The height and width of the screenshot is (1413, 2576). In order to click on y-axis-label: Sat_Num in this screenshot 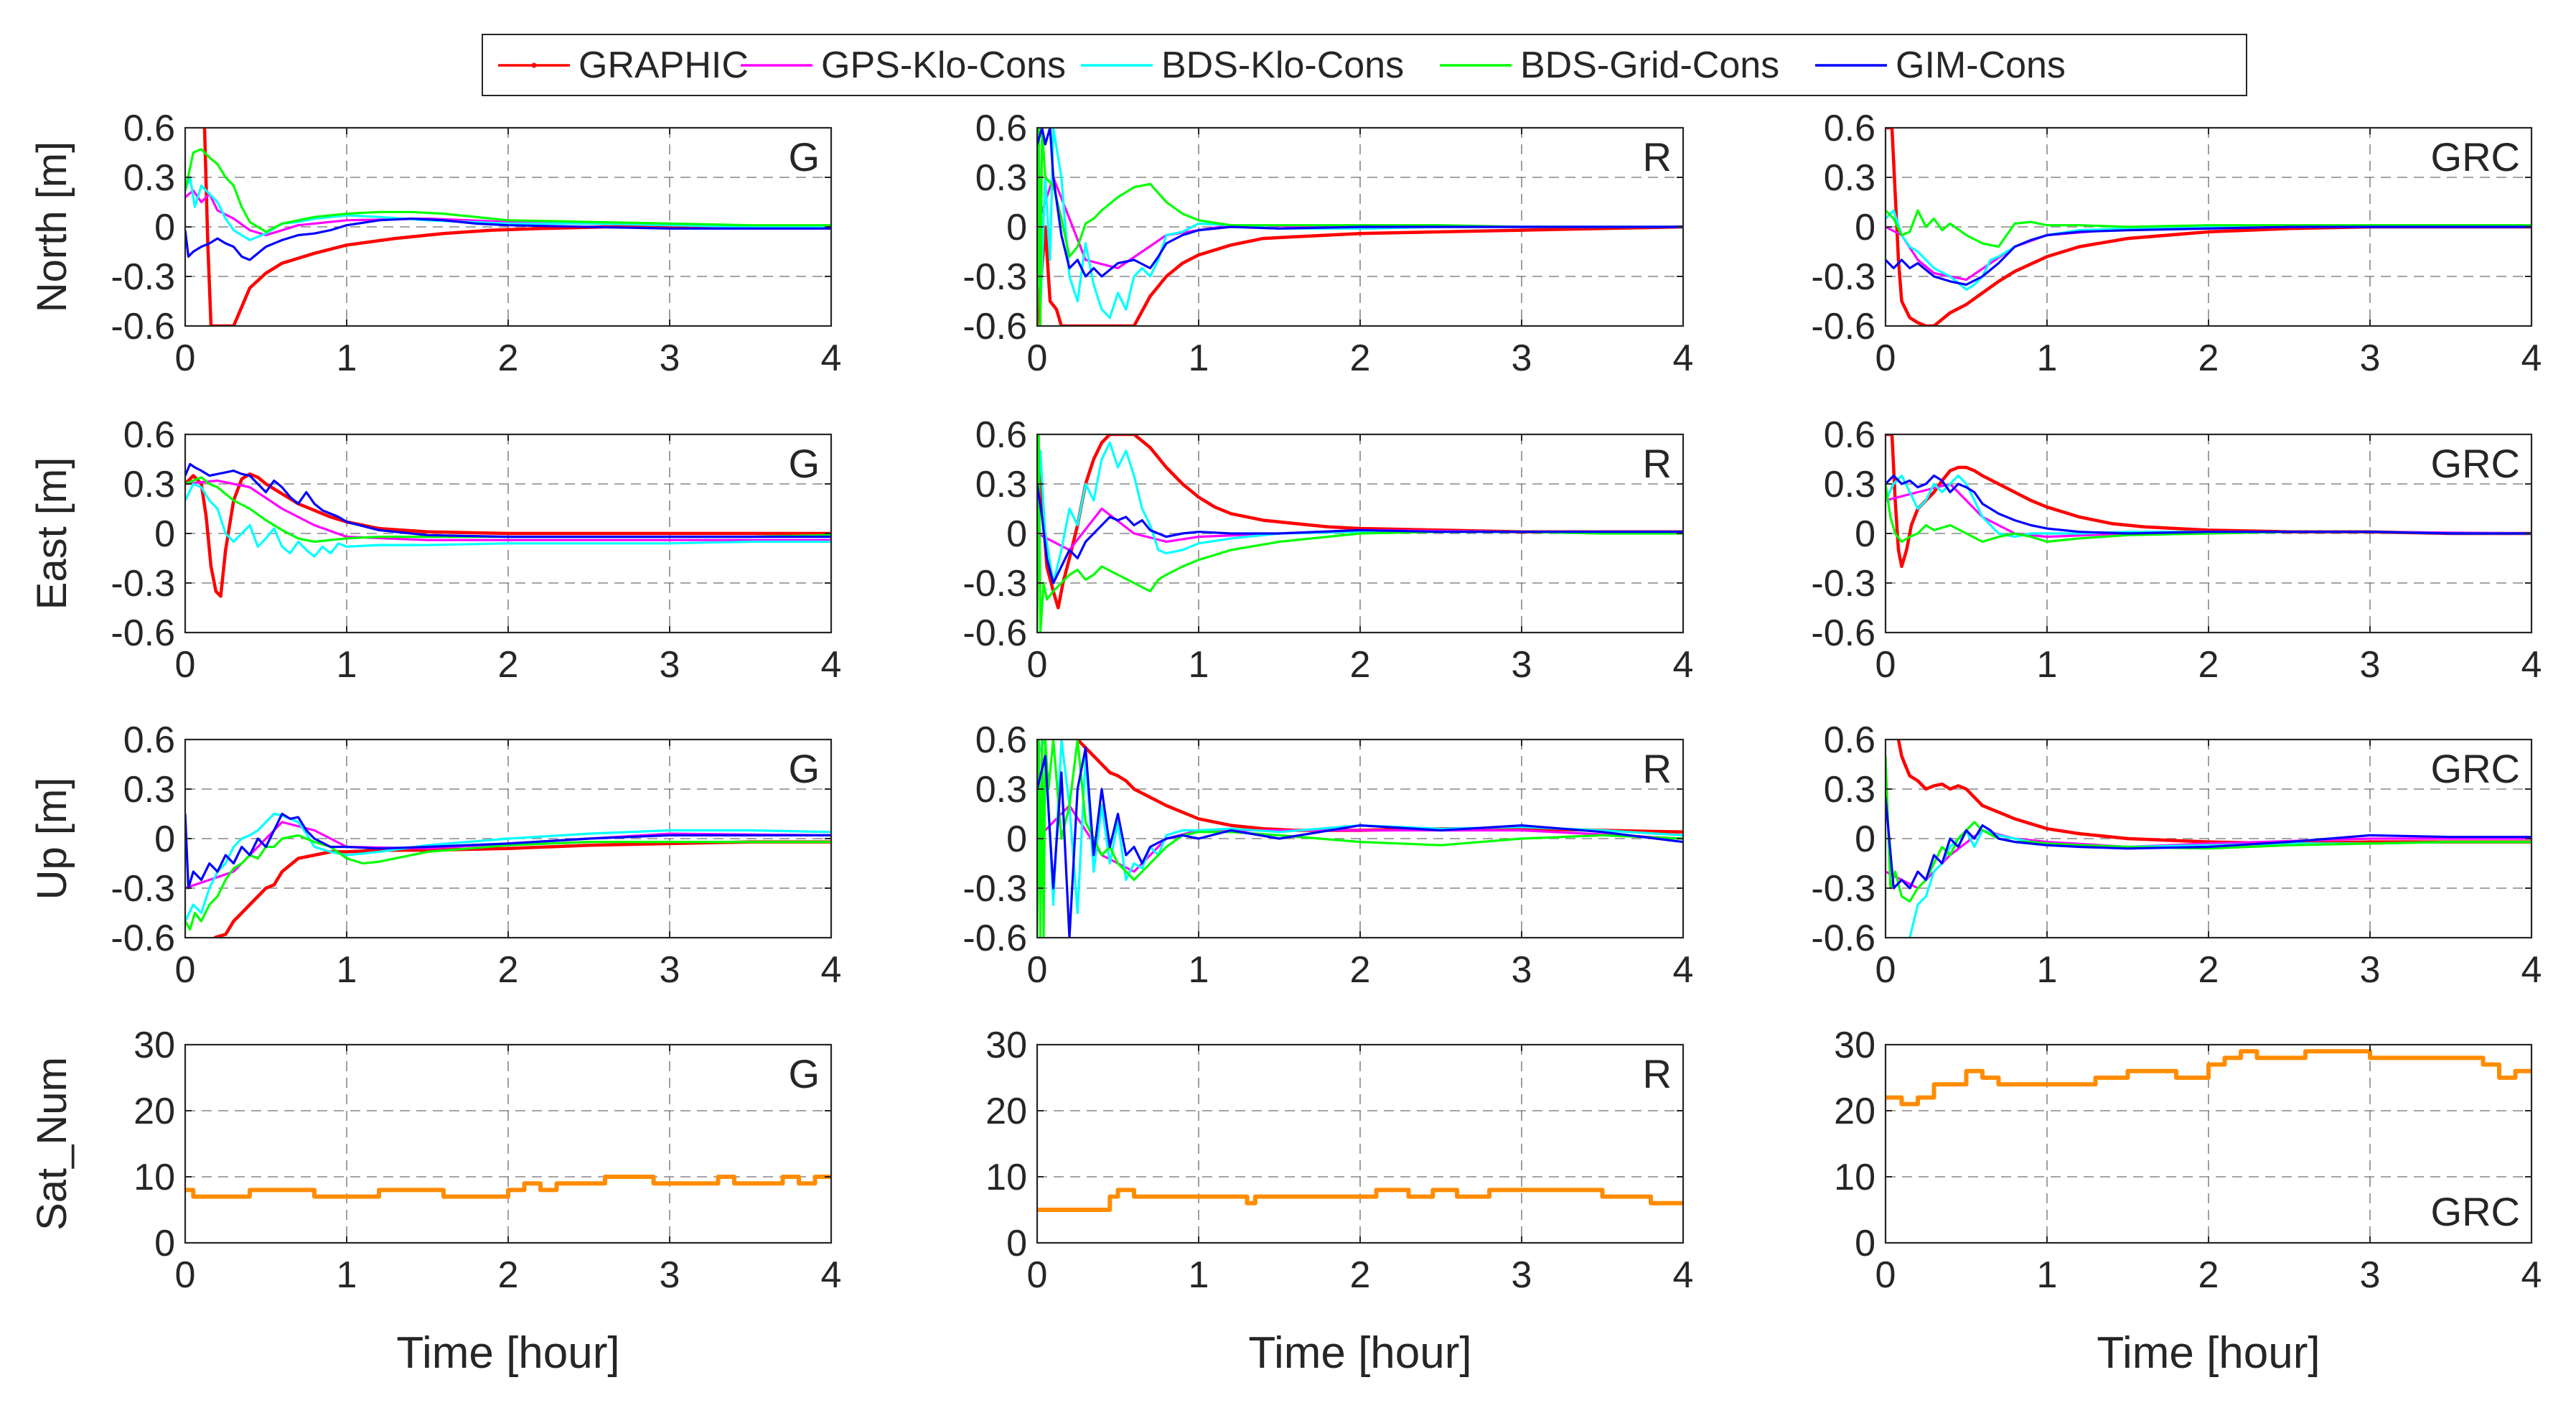, I will do `click(52, 1144)`.